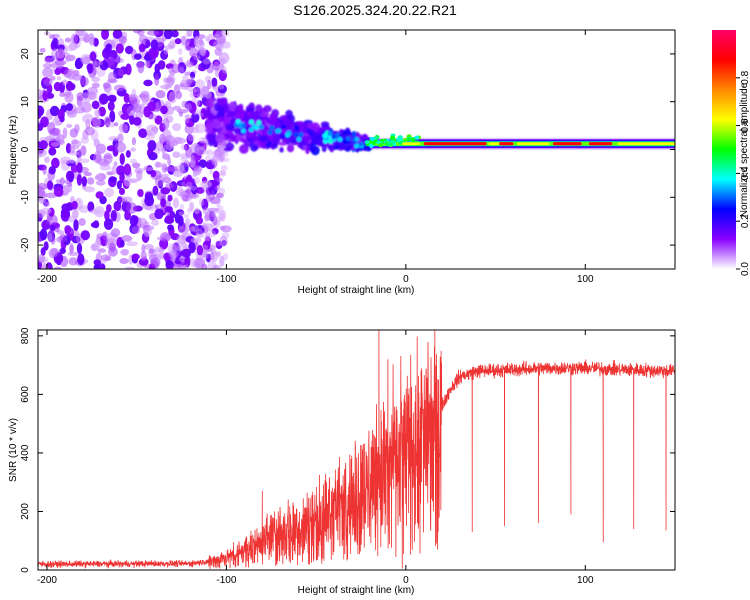  I want to click on colorbar-label: Normalized spectral amplitude, so click(744, 149).